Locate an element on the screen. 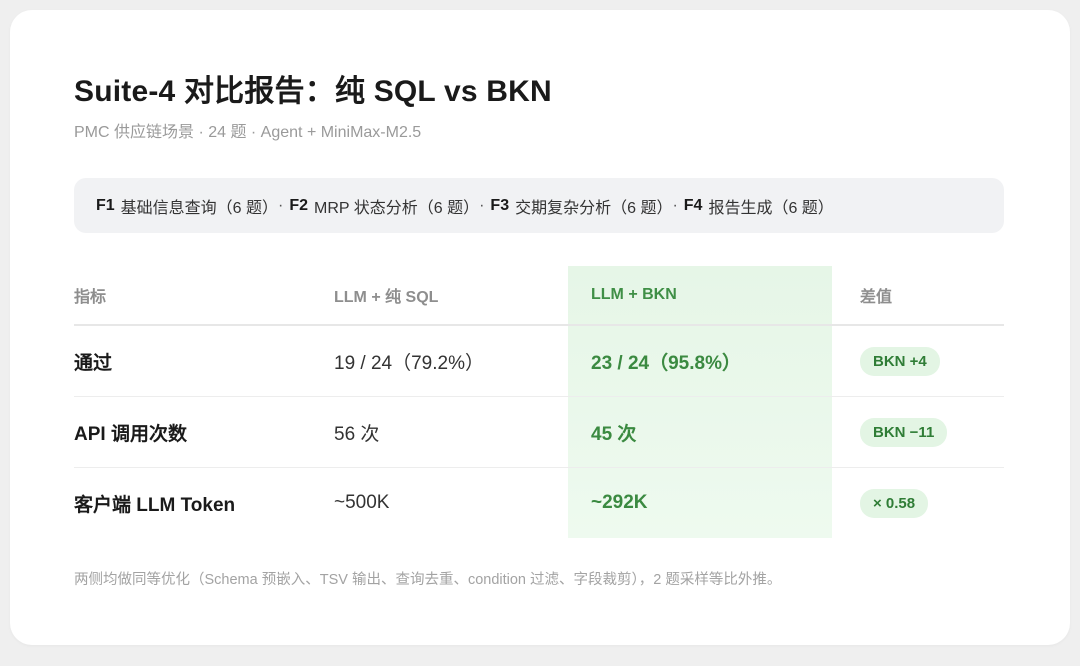 The image size is (1080, 666). header-metric: 指标 is located at coordinates (90, 297).